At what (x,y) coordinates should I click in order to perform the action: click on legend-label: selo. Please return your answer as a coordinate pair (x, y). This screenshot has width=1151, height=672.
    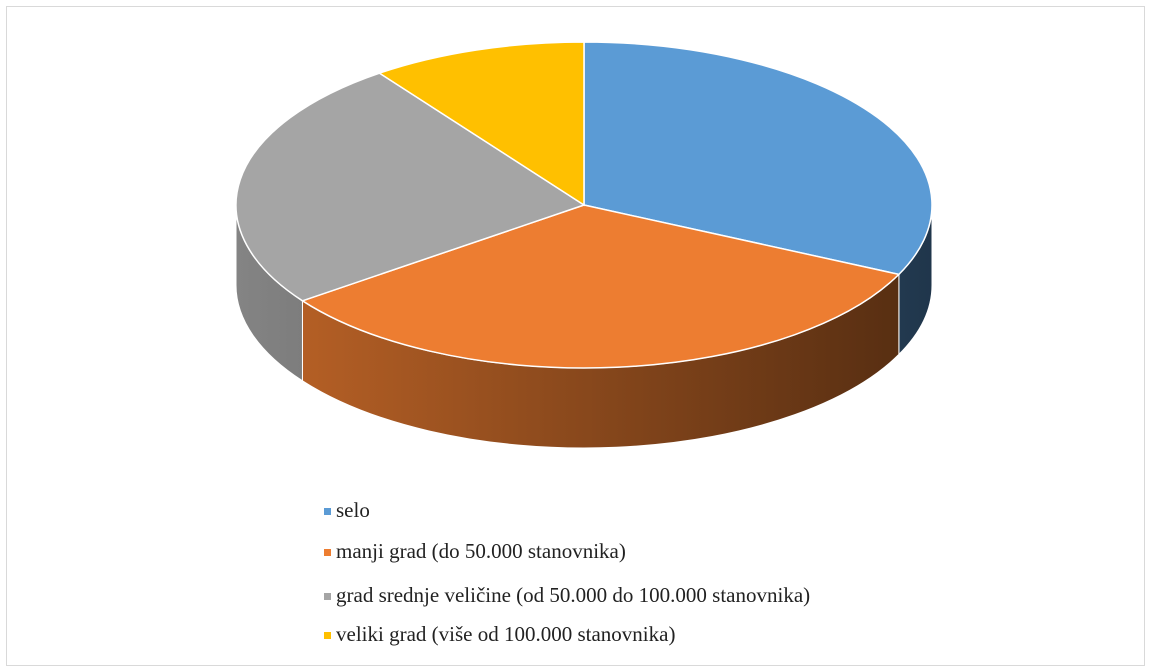
    Looking at the image, I should click on (353, 510).